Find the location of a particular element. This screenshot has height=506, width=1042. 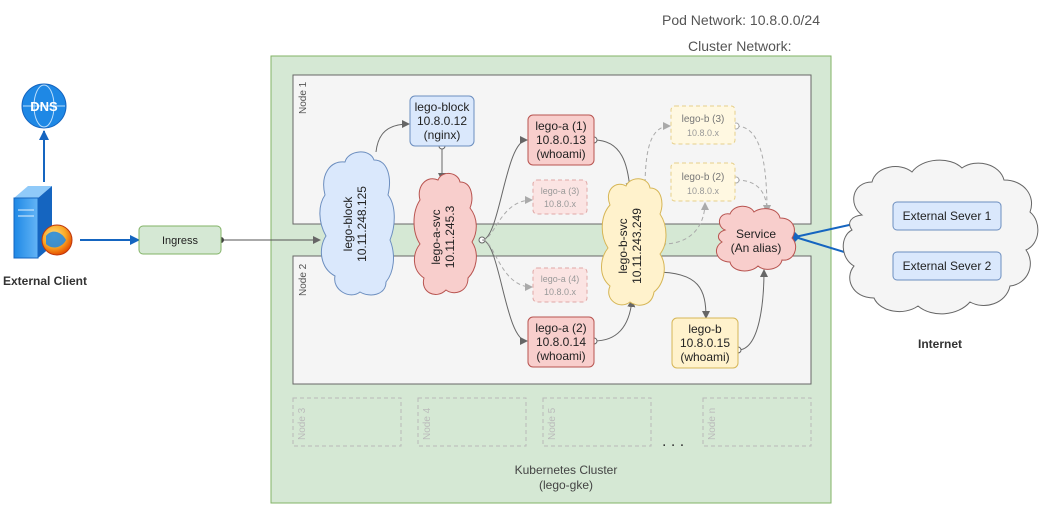

dns-label: DNS is located at coordinates (44, 106).